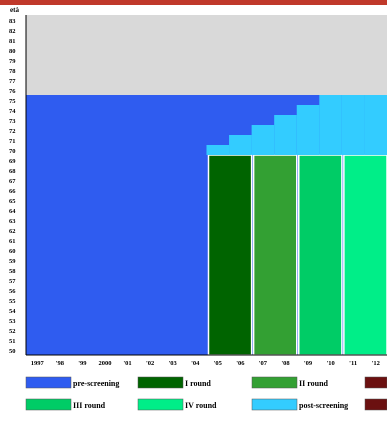  Describe the element at coordinates (198, 383) in the screenshot. I see `legend-label: I round` at that location.